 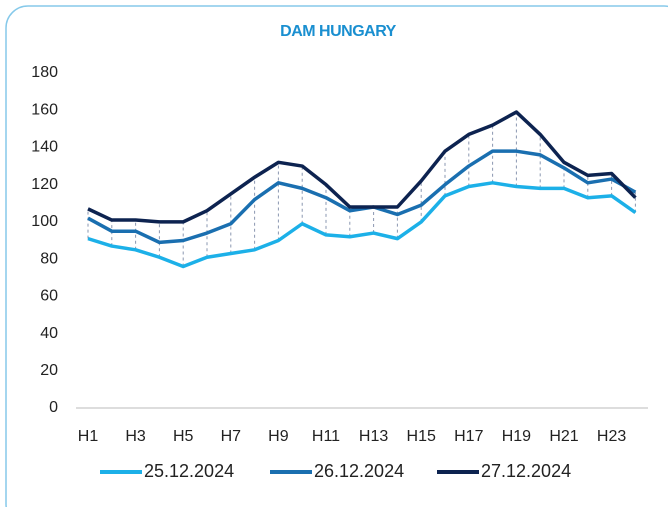 I want to click on y-tick-label: 0, so click(x=53, y=407).